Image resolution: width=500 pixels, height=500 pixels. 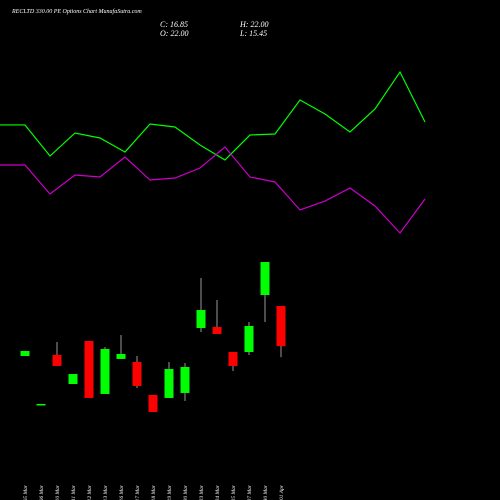 What do you see at coordinates (138, 492) in the screenshot?
I see `x-tick-label: 17 Mar` at bounding box center [138, 492].